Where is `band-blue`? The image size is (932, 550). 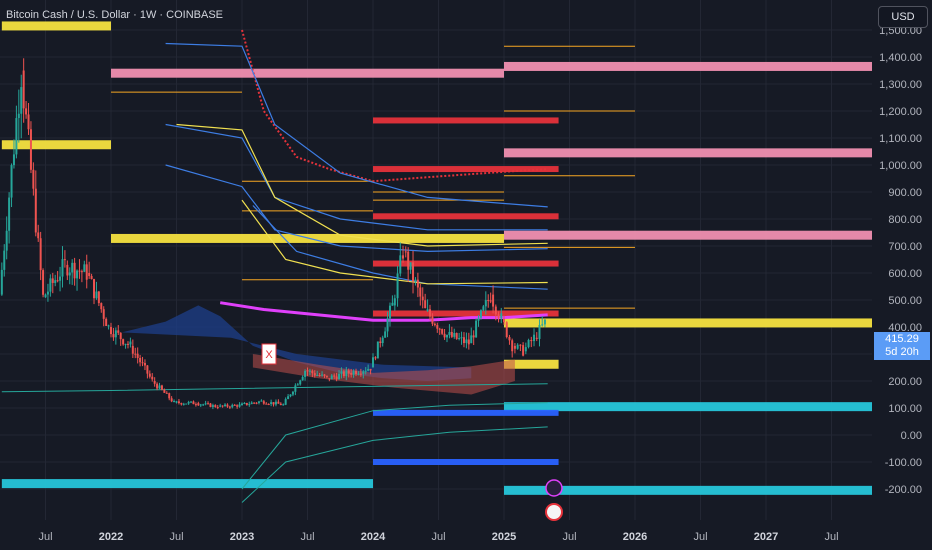
band-blue is located at coordinates (356, 208).